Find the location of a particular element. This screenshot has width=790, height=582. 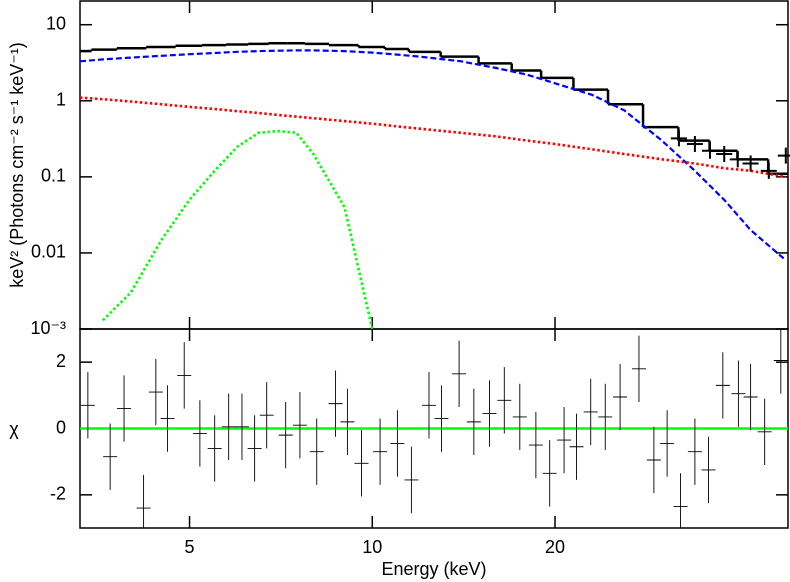

x-tick-label: 5 is located at coordinates (190, 547).